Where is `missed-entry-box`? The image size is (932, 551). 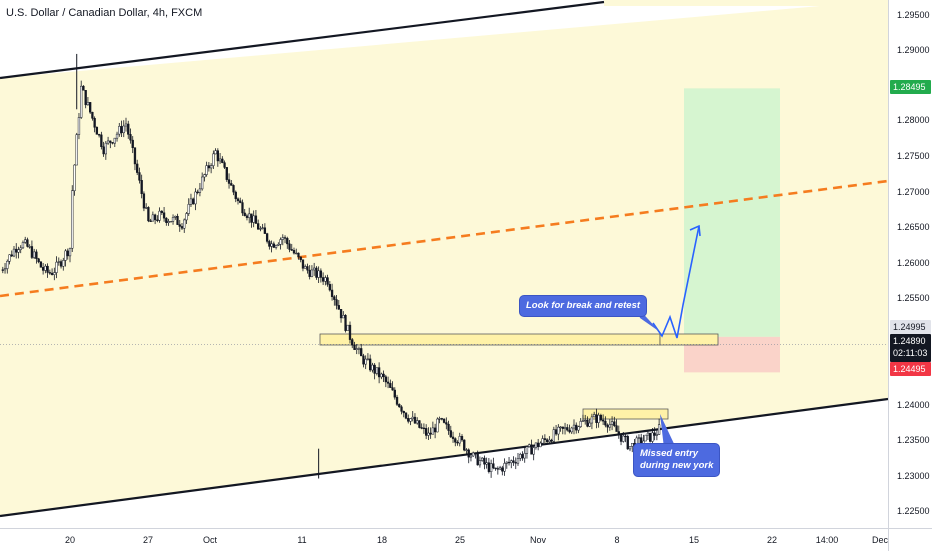
missed-entry-box is located at coordinates (625, 414).